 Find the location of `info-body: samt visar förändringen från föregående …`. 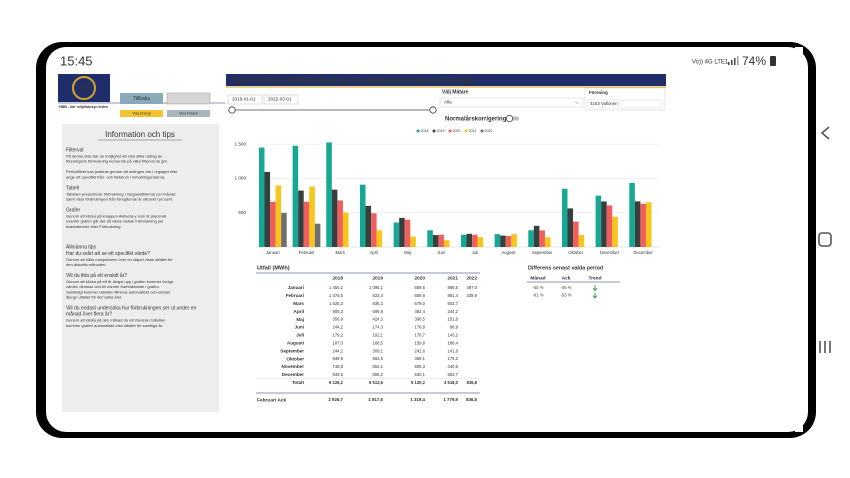

info-body: samt visar förändringen från föregående … is located at coordinates (119, 198).